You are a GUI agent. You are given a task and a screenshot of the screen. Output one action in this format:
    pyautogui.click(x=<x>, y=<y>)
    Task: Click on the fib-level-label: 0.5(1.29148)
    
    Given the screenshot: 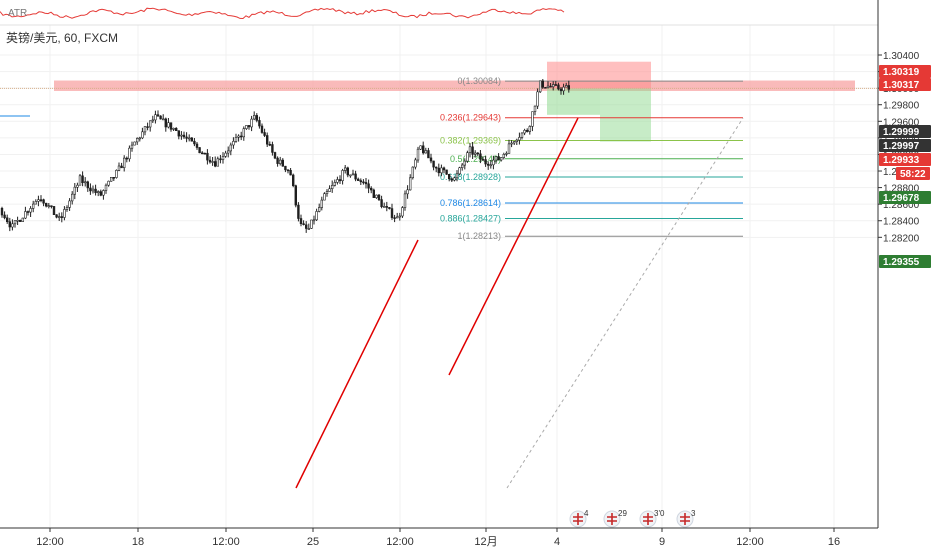 What is the action you would take?
    pyautogui.click(x=475, y=159)
    